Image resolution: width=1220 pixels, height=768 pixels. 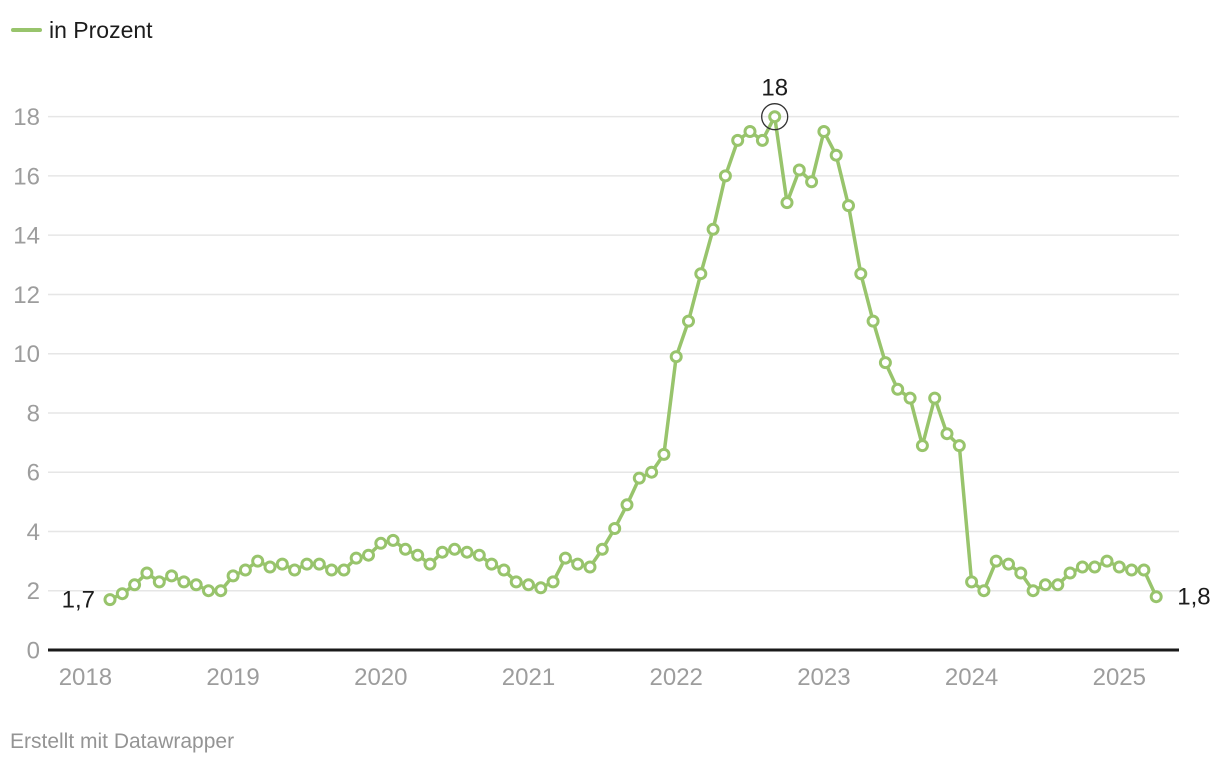 What do you see at coordinates (823, 677) in the screenshot?
I see `x-tick-label: 2023` at bounding box center [823, 677].